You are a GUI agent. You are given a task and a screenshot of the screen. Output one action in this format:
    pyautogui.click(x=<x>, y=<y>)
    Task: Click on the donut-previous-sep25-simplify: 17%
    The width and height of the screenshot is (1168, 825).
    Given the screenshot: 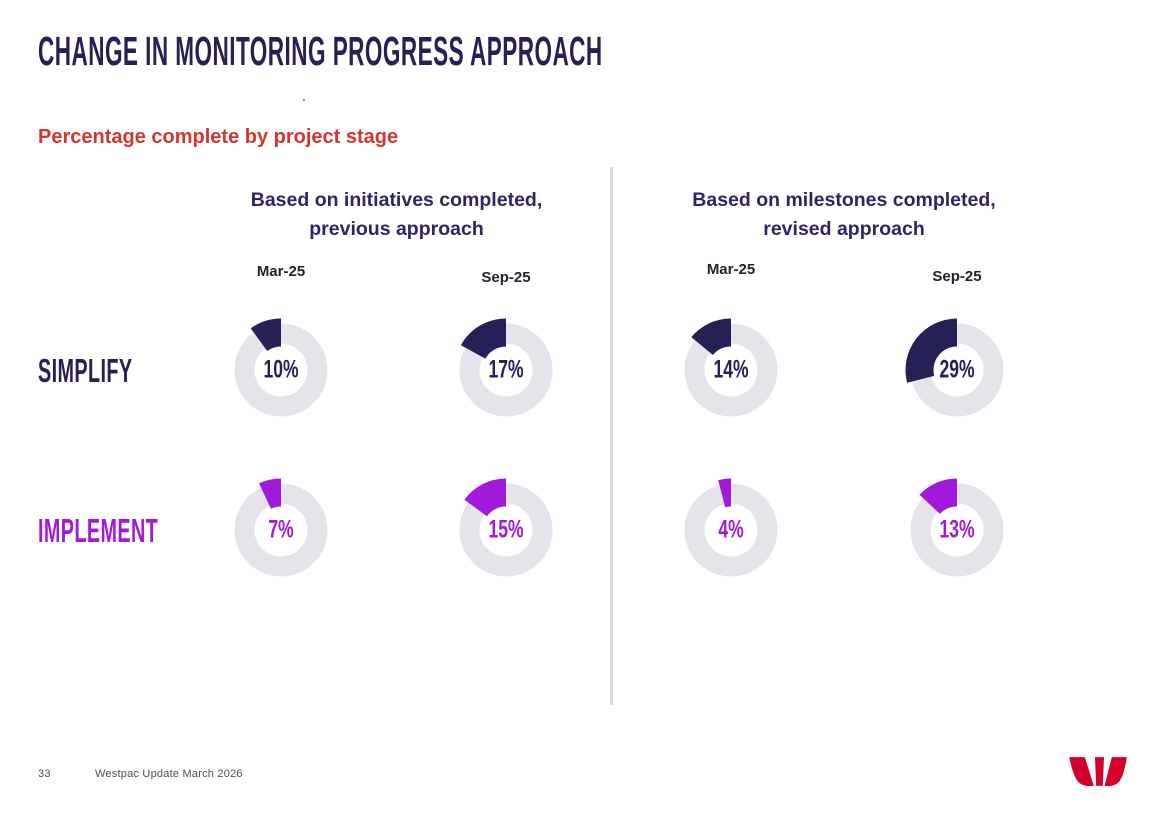 What is the action you would take?
    pyautogui.click(x=506, y=370)
    